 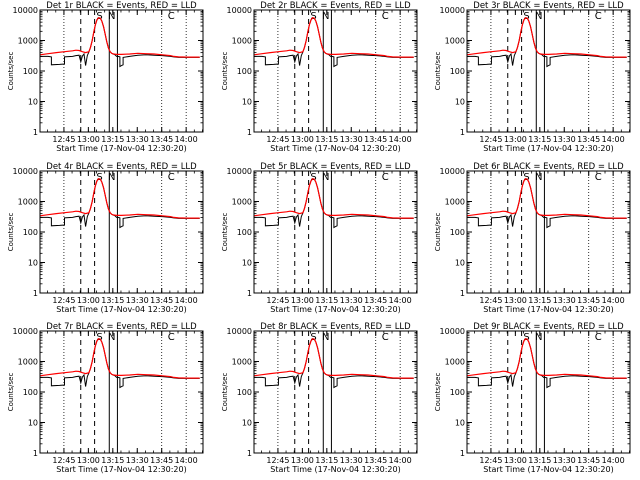 I want to click on panel-title: Det 7r BLACK = Events, RED = LLD, so click(x=121, y=327).